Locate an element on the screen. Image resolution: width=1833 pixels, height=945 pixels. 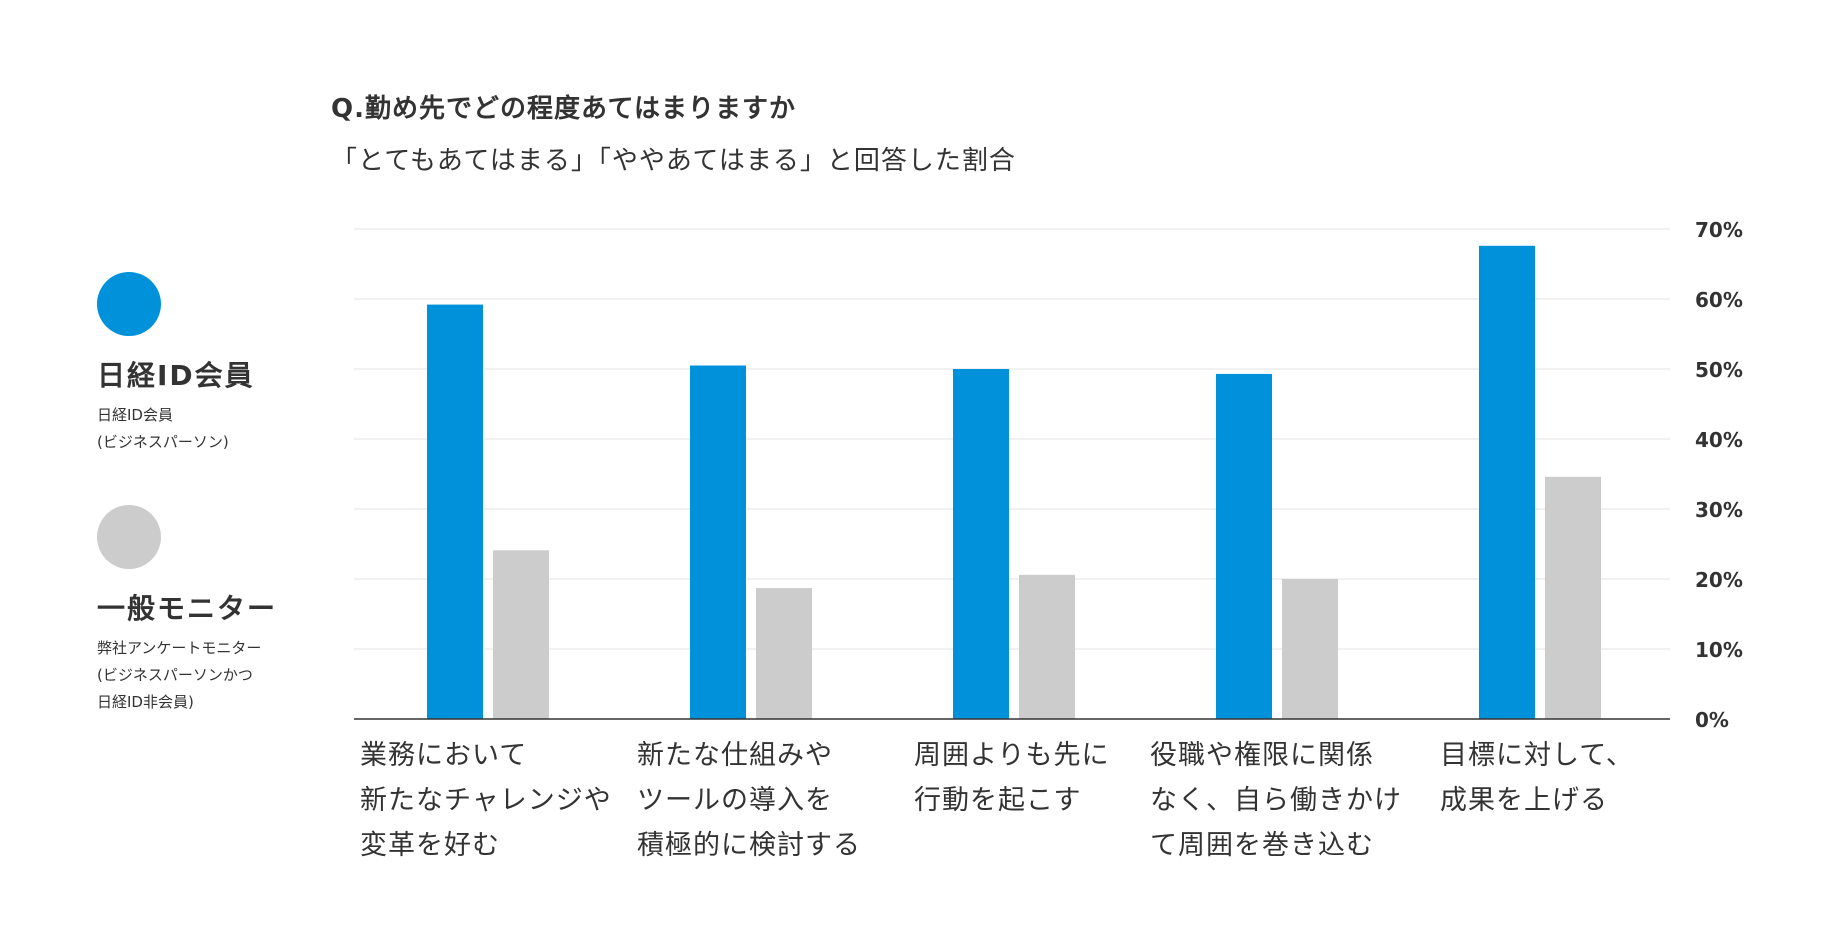
category-label-line: て周囲を巻き込む is located at coordinates (1262, 845).